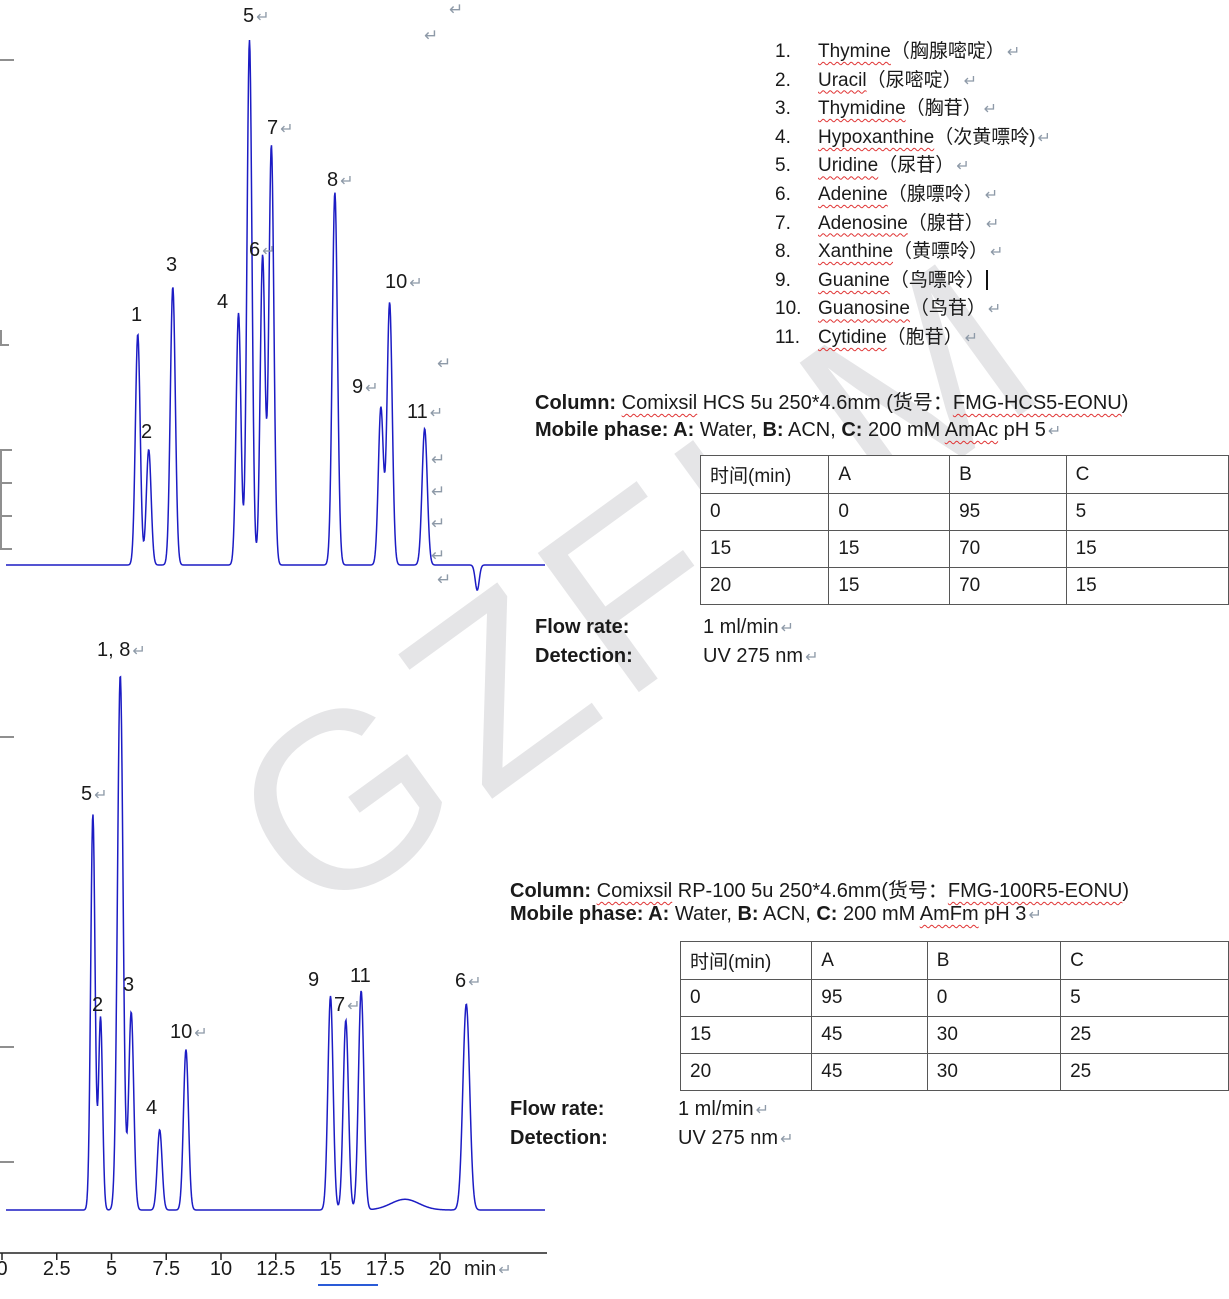 This screenshot has height=1299, width=1229. I want to click on table-row: 15 15 70 15, so click(964, 549).